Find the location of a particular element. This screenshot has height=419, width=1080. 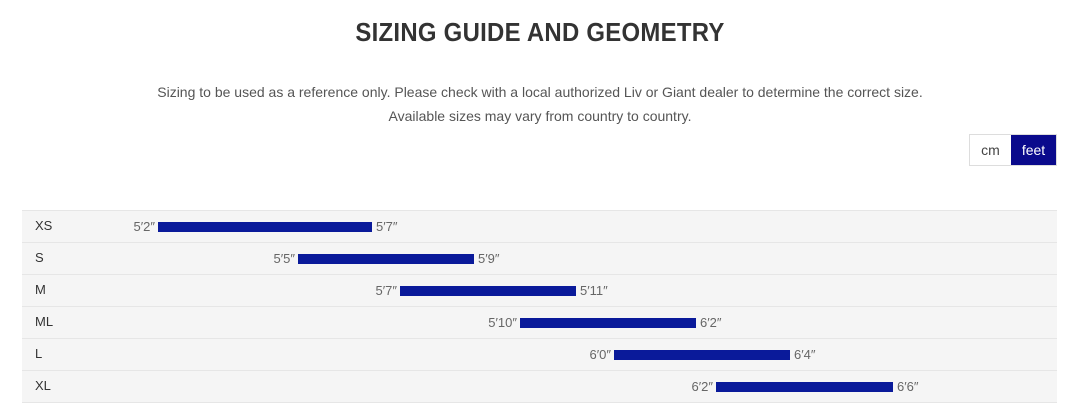

min-height-label: 5′2″ is located at coordinates (144, 226).